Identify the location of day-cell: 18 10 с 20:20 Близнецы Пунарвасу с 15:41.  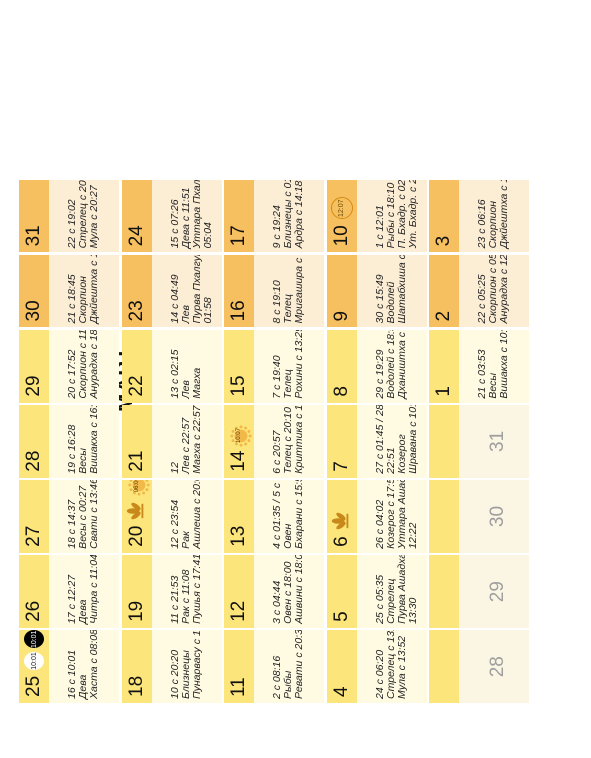
(171, 666).